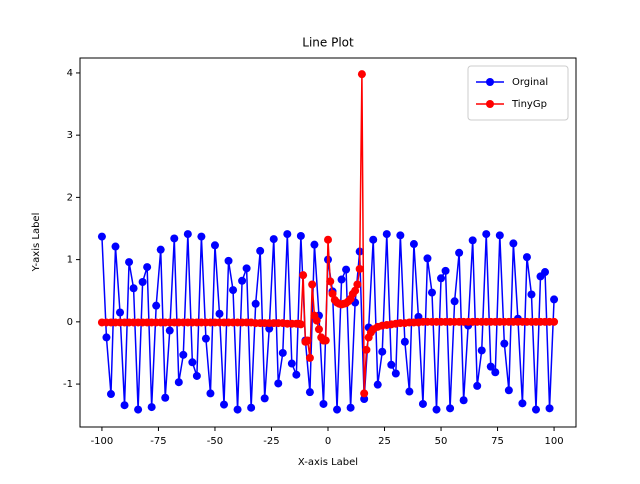 Image resolution: width=640 pixels, height=484 pixels. What do you see at coordinates (68, 384) in the screenshot?
I see `y-tick-label: -1` at bounding box center [68, 384].